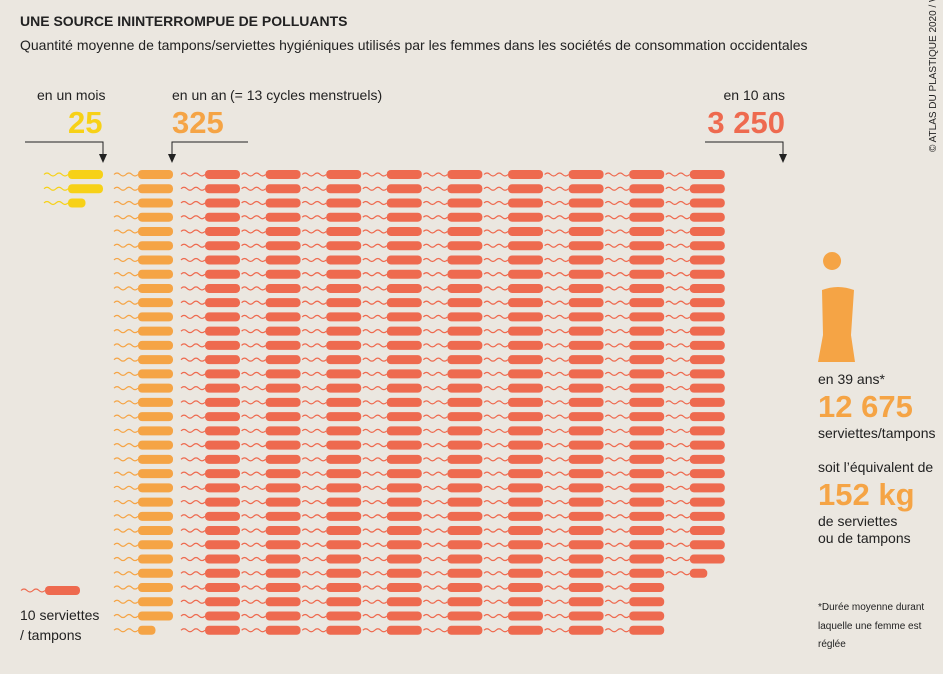 This screenshot has width=943, height=674. I want to click on period-value: 3 250, so click(746, 122).